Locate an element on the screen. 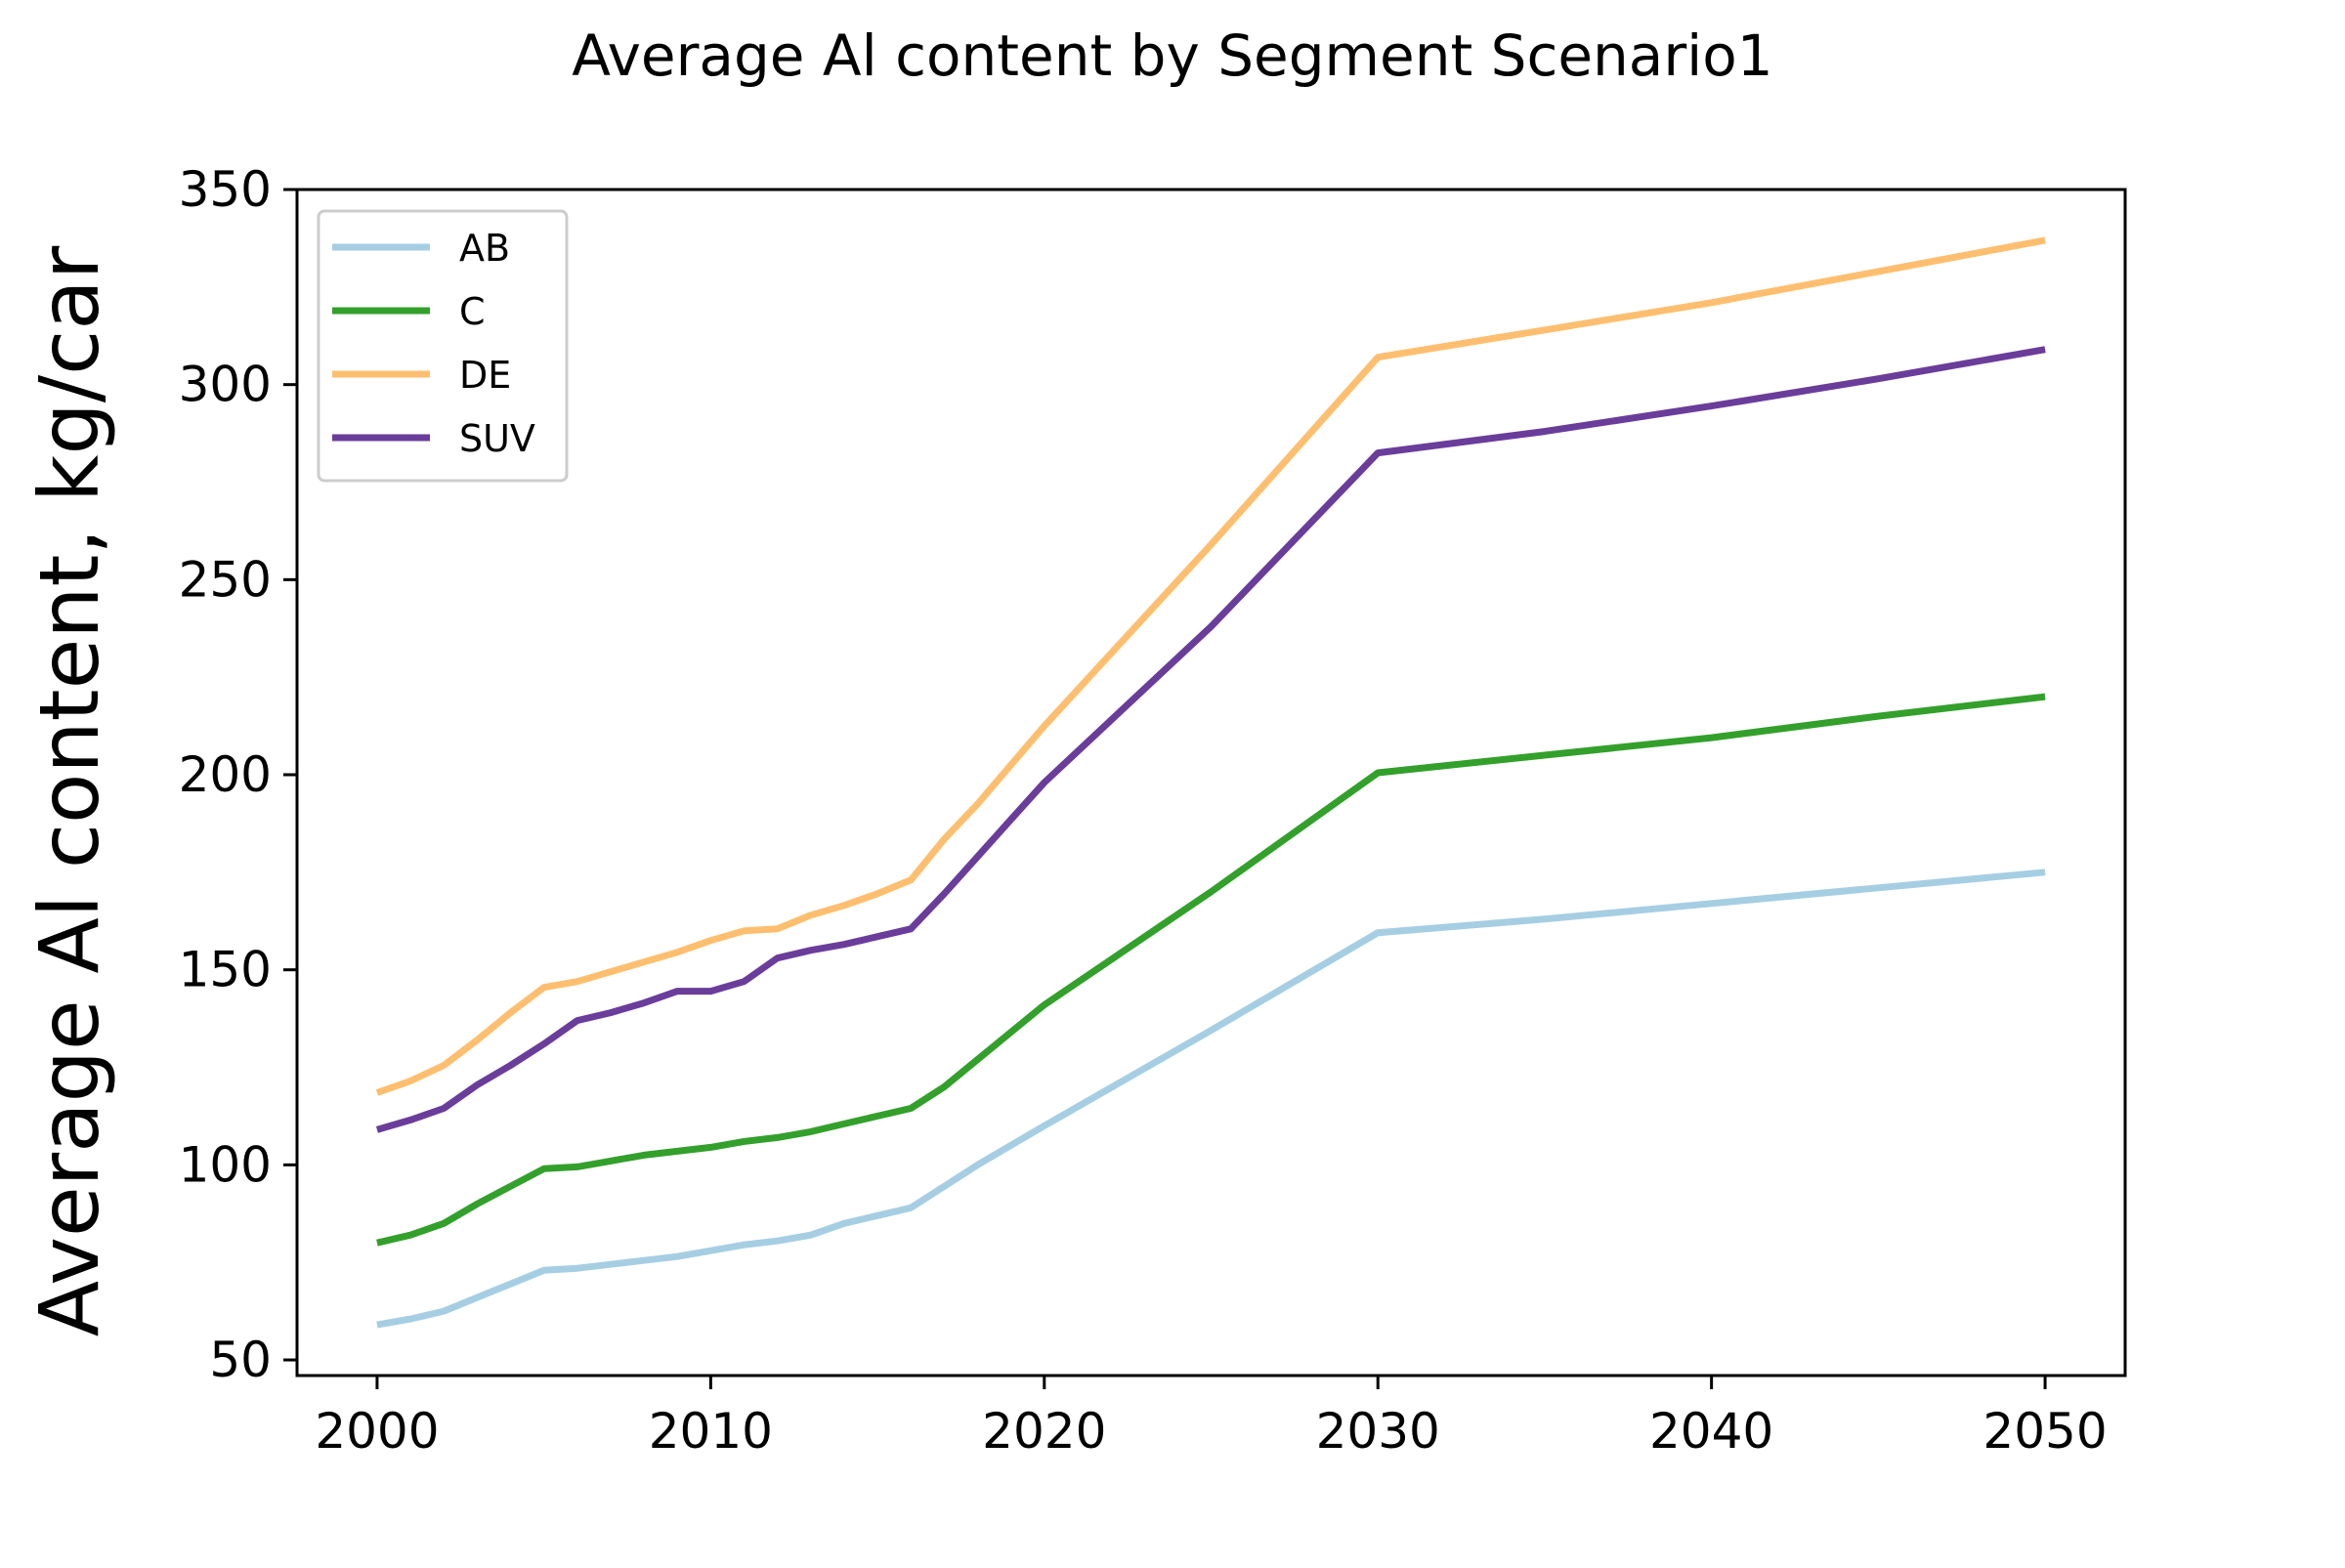 This screenshot has height=1568, width=2345. y-tick-label: 250 is located at coordinates (225, 579).